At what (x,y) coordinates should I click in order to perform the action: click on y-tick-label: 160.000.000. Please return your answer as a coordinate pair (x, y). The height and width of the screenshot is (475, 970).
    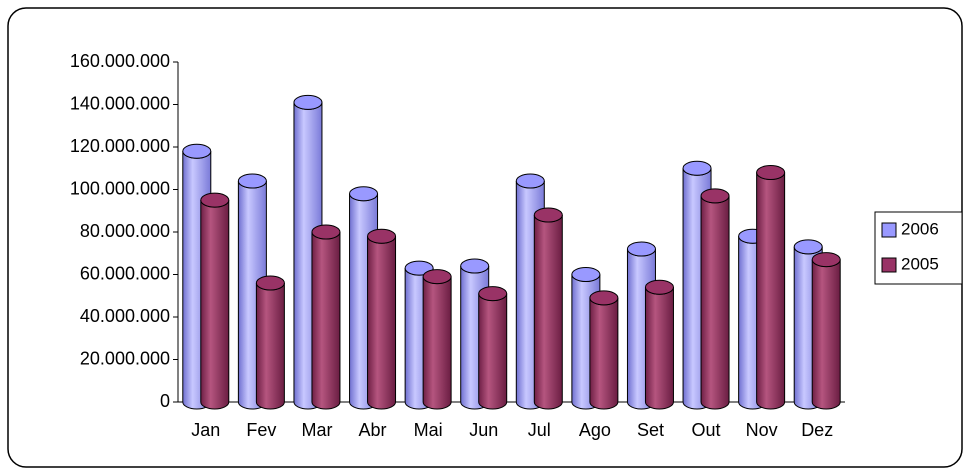
    Looking at the image, I should click on (120, 61).